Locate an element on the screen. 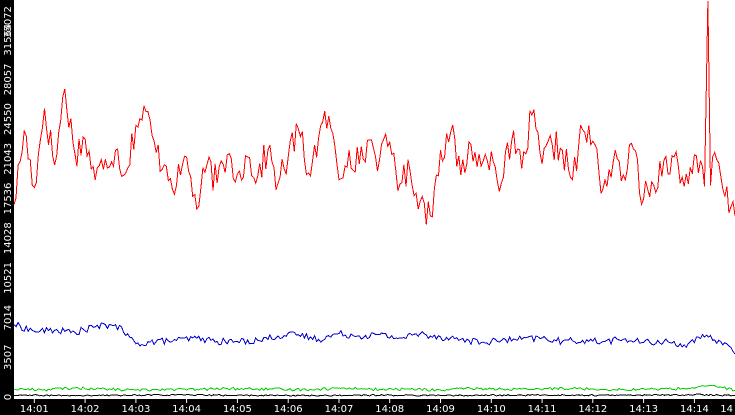  y-tick-label: 10521 is located at coordinates (8, 278).